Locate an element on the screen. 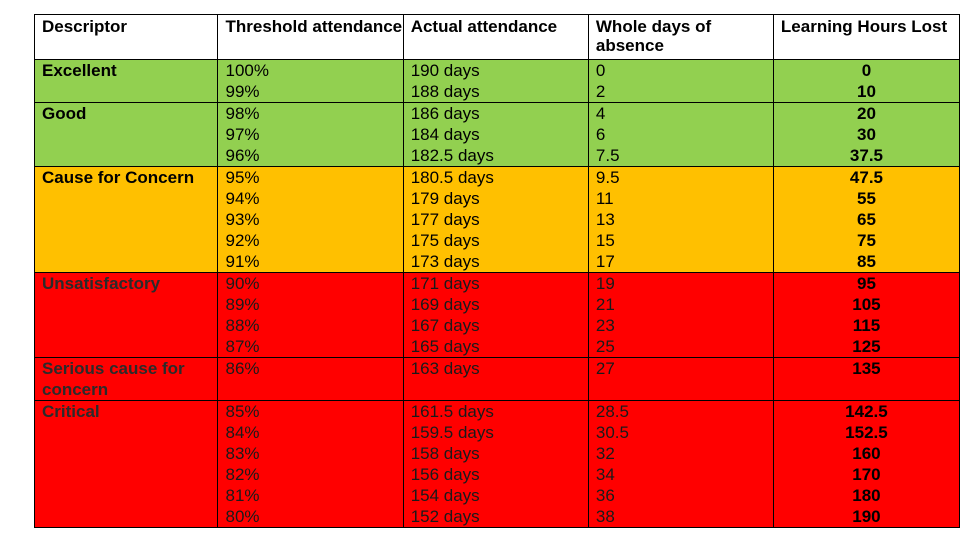 This screenshot has height=548, width=960. hours-lost-value: 20 is located at coordinates (866, 113).